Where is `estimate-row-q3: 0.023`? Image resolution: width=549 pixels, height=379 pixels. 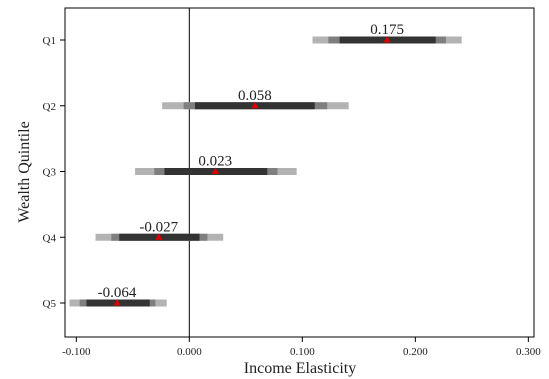
estimate-row-q3: 0.023 is located at coordinates (216, 164).